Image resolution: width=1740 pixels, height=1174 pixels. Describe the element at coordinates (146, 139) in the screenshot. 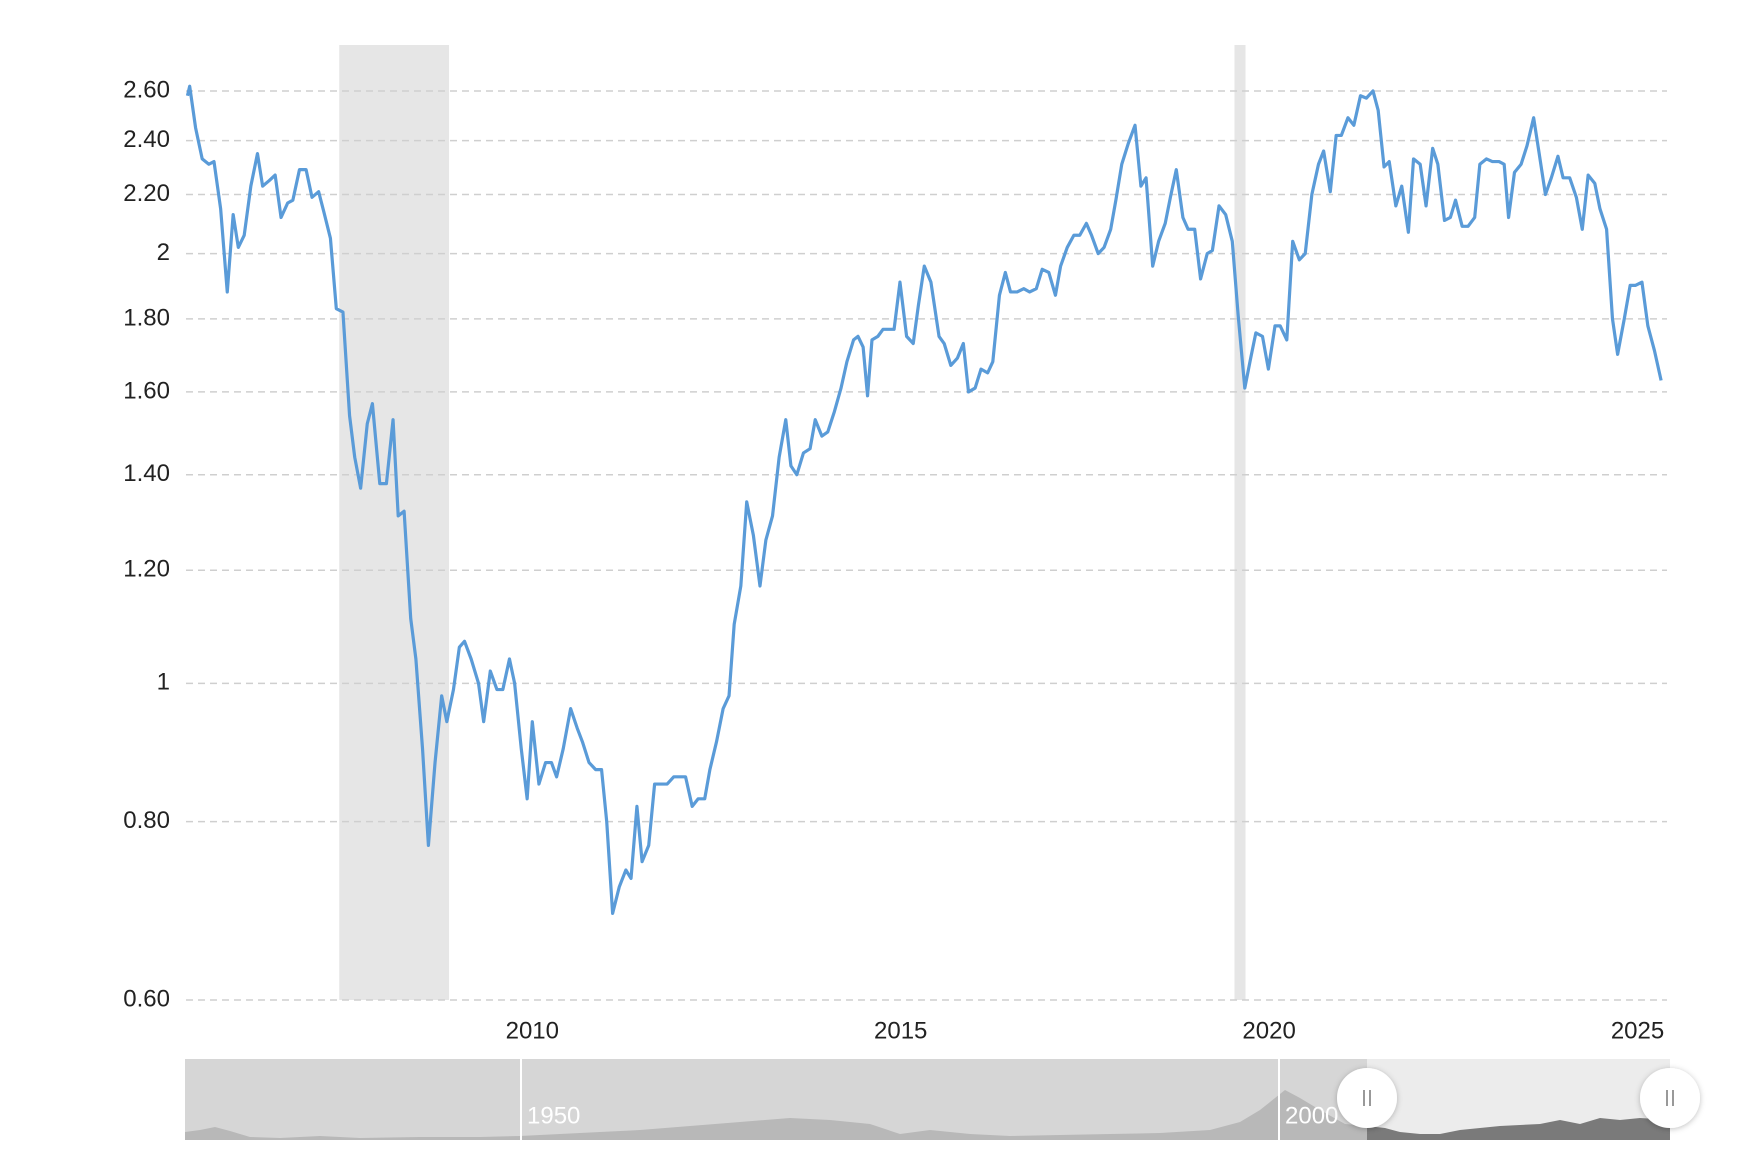

I see `y-tick-label: 2.40` at that location.